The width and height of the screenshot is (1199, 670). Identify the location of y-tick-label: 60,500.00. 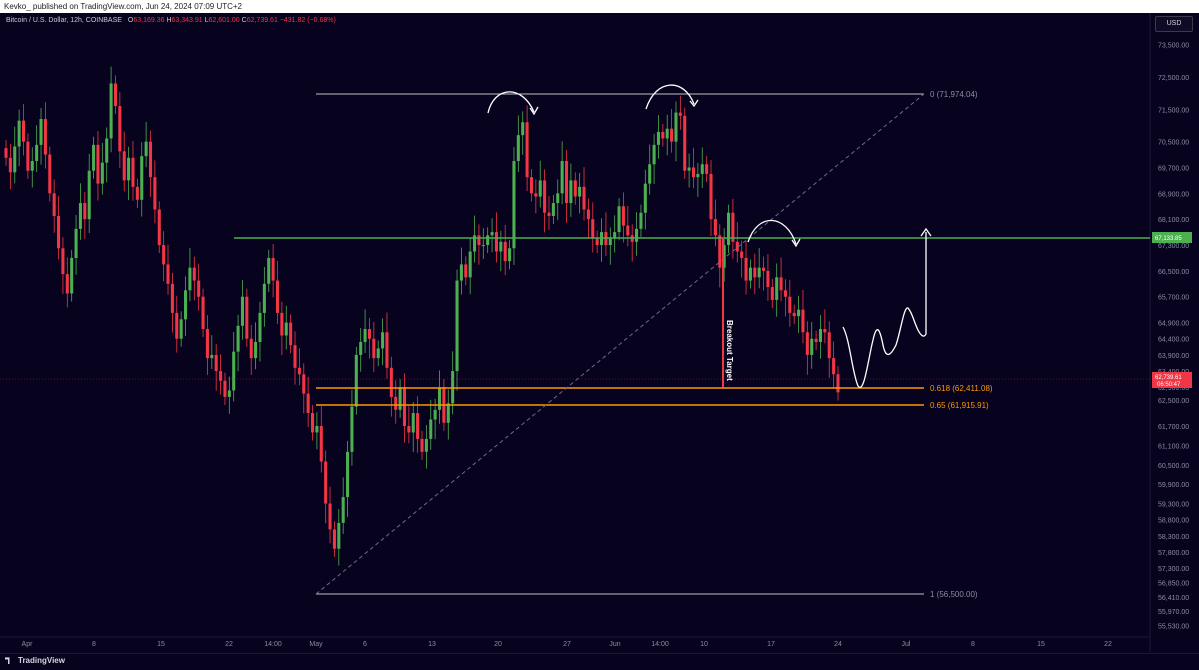
(1173, 466).